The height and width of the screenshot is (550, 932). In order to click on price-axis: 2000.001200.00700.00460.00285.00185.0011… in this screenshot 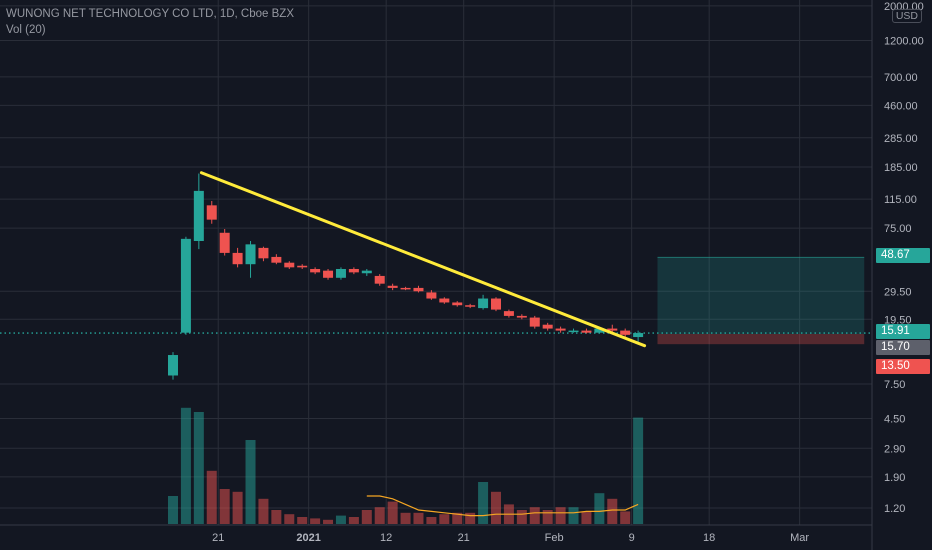, I will do `click(901, 275)`.